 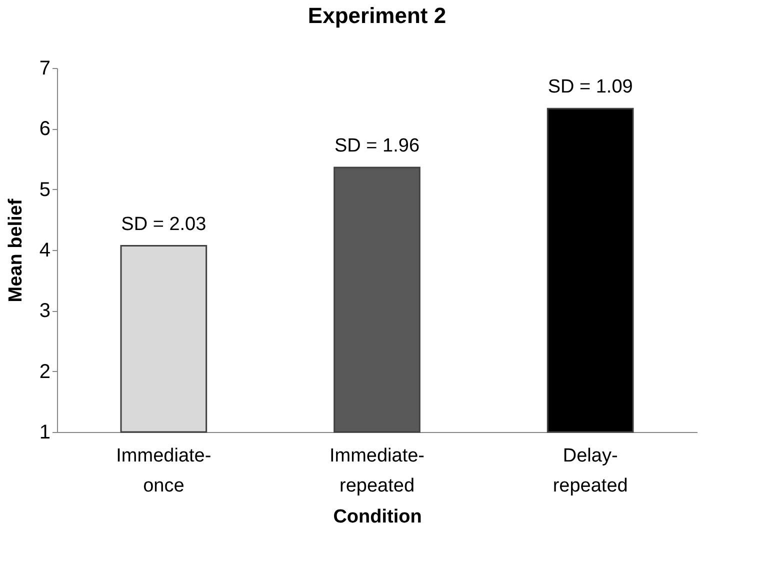 What do you see at coordinates (44, 251) in the screenshot?
I see `y-tick-label: 4` at bounding box center [44, 251].